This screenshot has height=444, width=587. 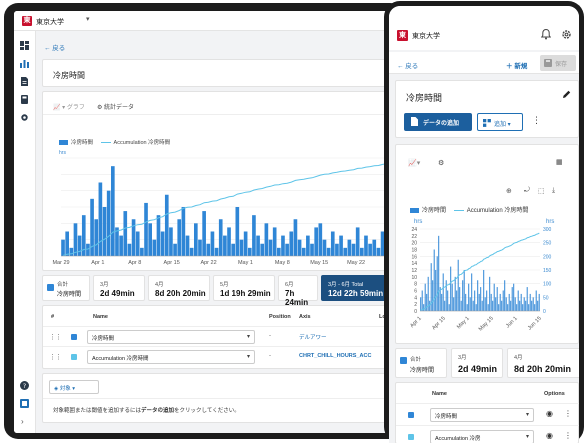 I want to click on edit-icon, so click(x=566, y=94).